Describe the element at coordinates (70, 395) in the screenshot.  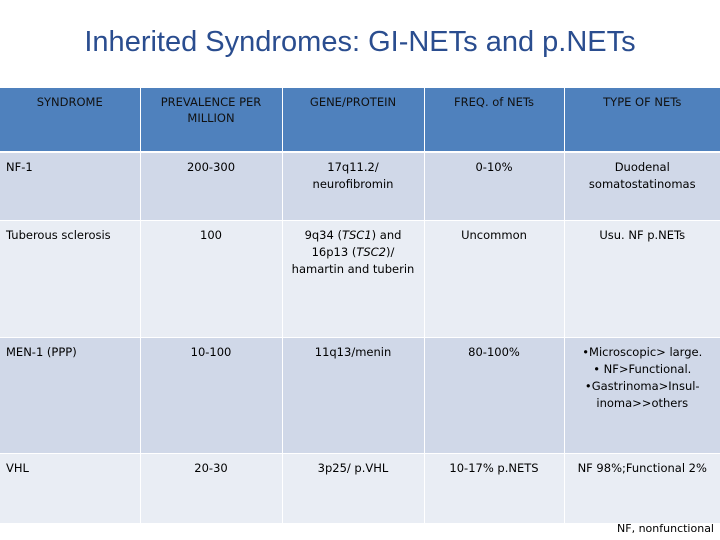
I see `cell-syndrome: MEN-1 (PPP)` at that location.